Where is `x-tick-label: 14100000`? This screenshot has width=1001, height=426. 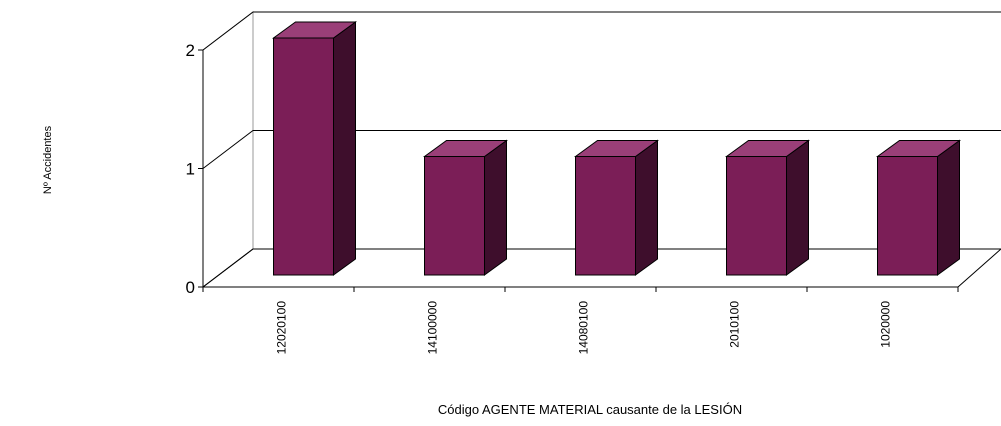 x-tick-label: 14100000 is located at coordinates (433, 328).